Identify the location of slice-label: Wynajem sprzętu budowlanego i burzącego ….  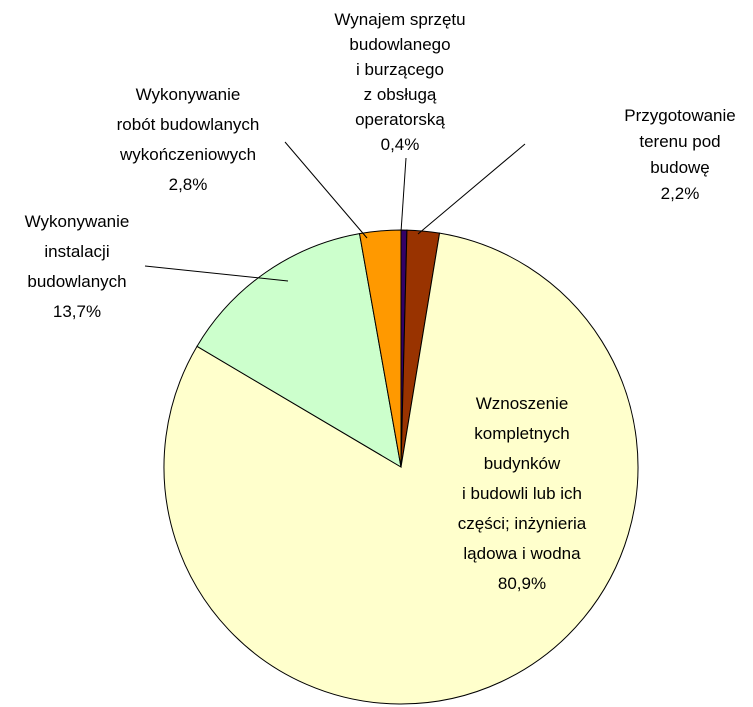
(400, 69).